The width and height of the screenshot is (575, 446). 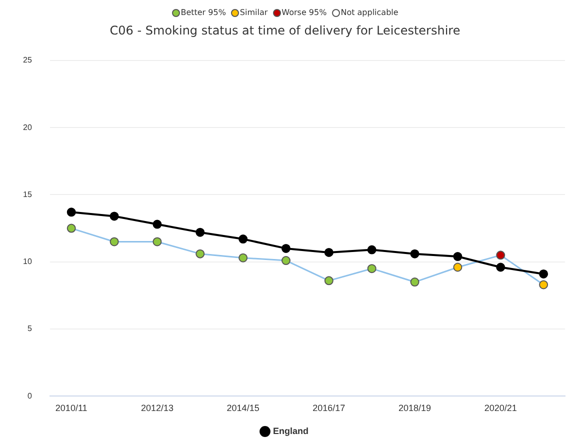 What do you see at coordinates (29, 395) in the screenshot?
I see `y-tick-label: 0` at bounding box center [29, 395].